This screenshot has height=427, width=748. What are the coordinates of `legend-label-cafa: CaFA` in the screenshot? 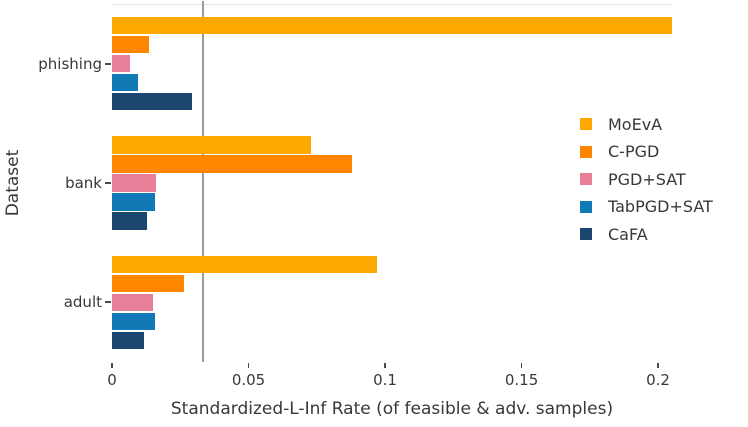 It's located at (628, 234).